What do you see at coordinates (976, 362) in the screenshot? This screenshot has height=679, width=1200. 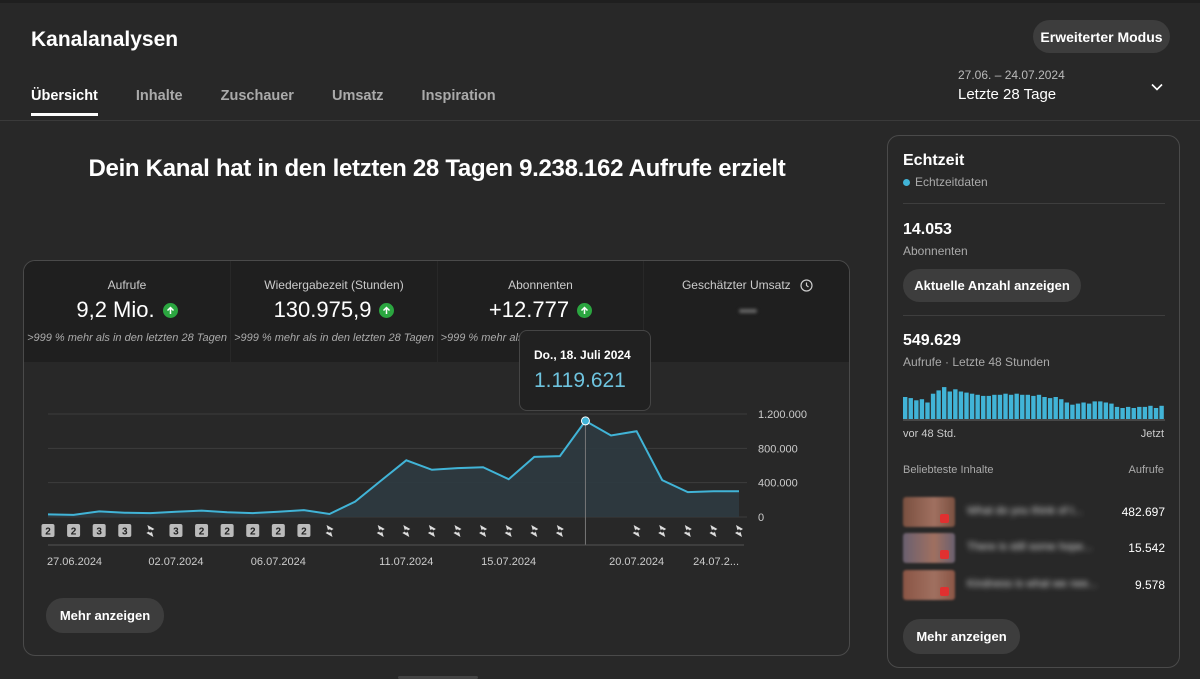 I see `realtime-views-label: Aufrufe · Letzte 48 Stunden` at bounding box center [976, 362].